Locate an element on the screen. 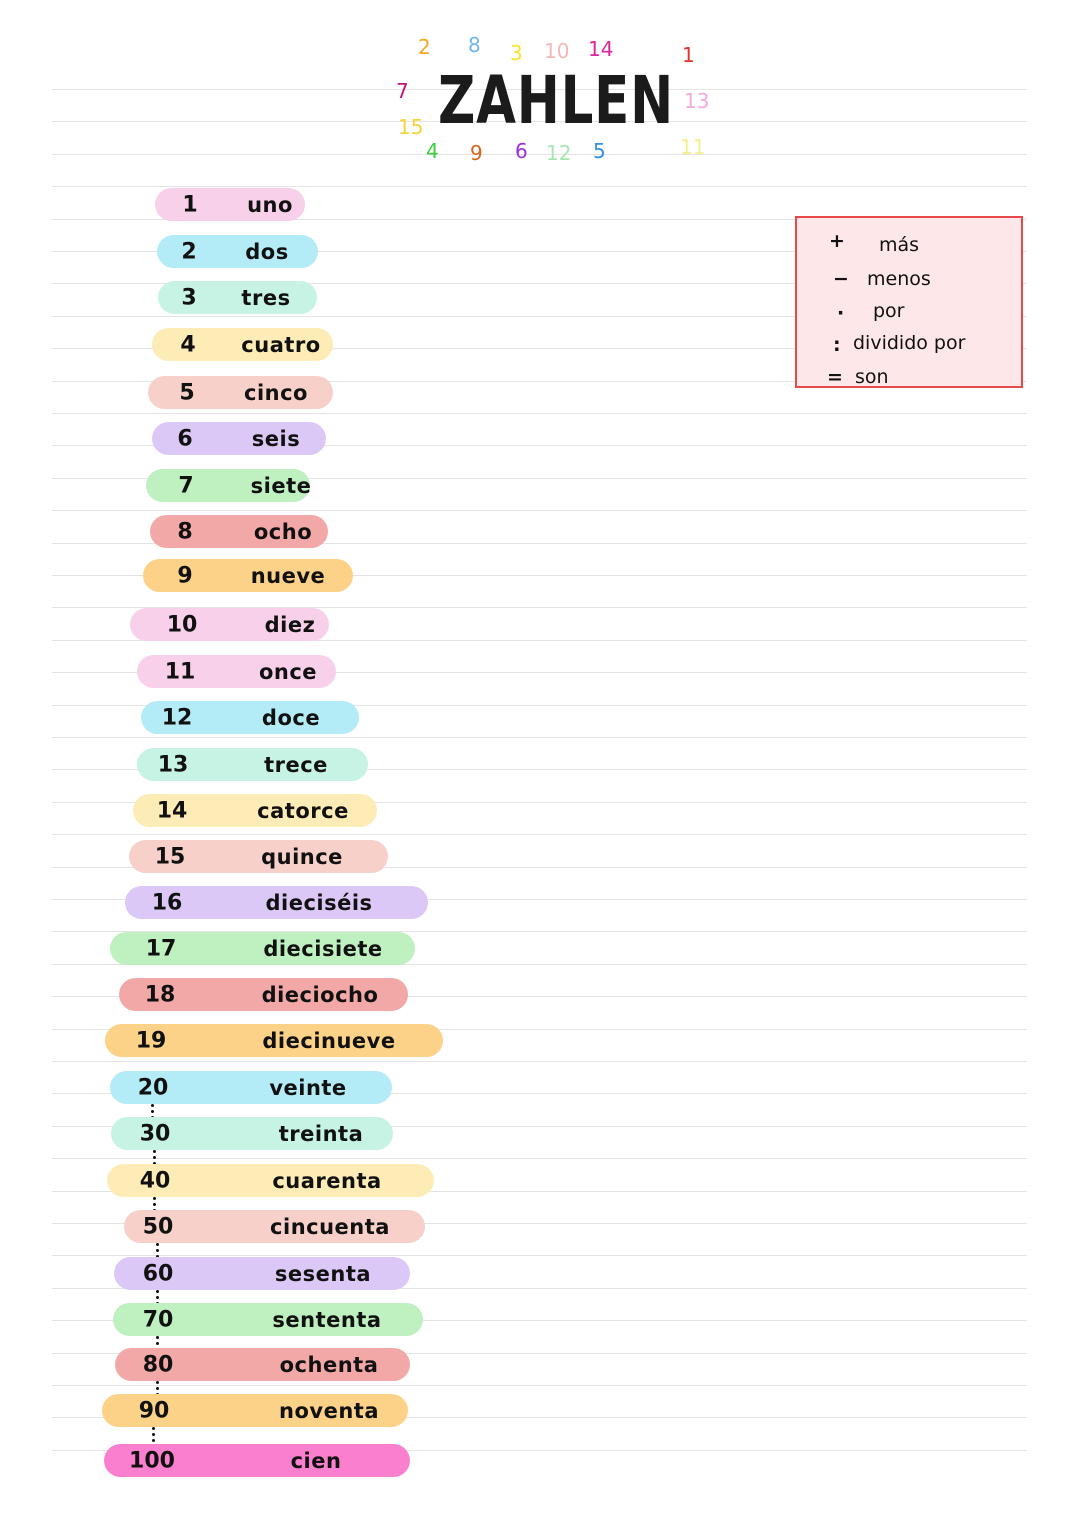  number-row-2: 2 dos is located at coordinates (237, 251).